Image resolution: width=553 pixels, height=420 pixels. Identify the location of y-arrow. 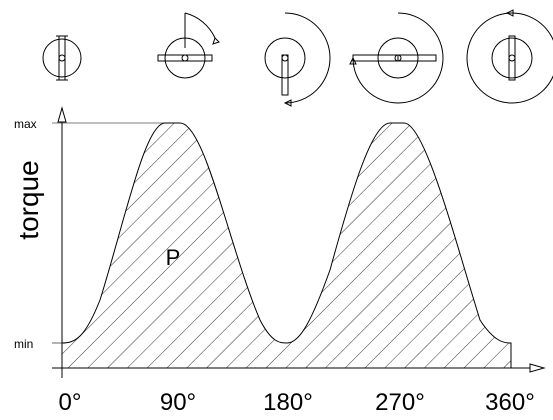
(62, 114).